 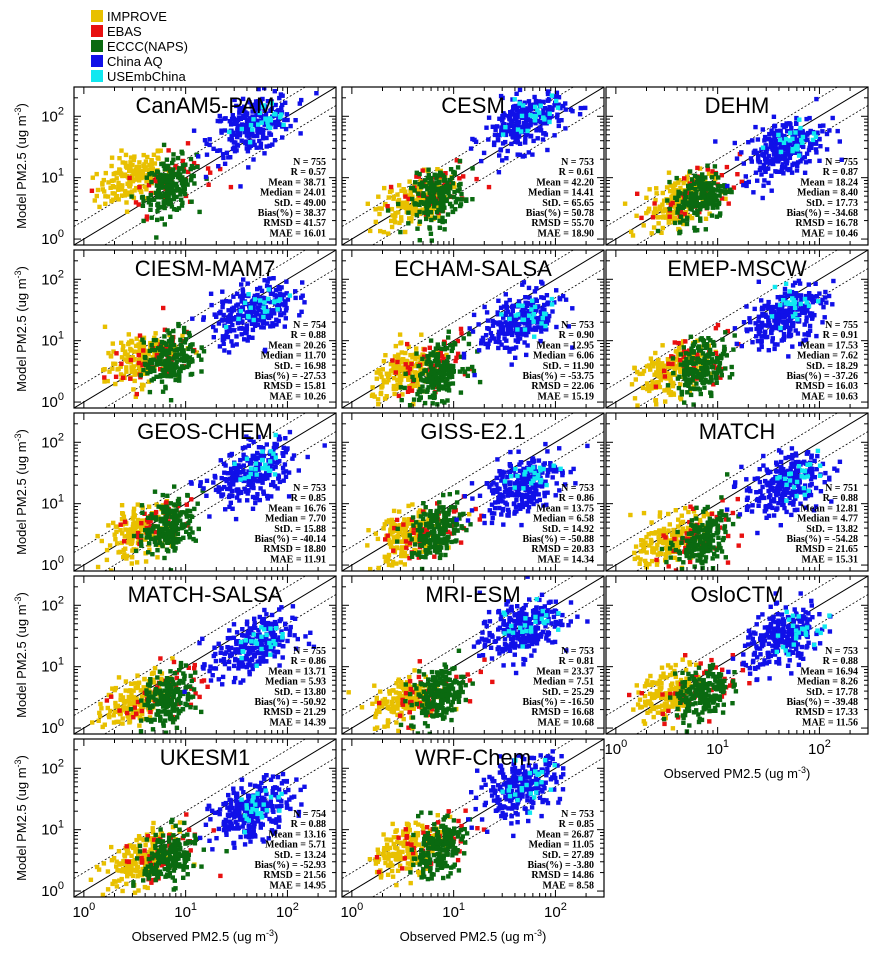 I want to click on plot-area, so click(x=473, y=329).